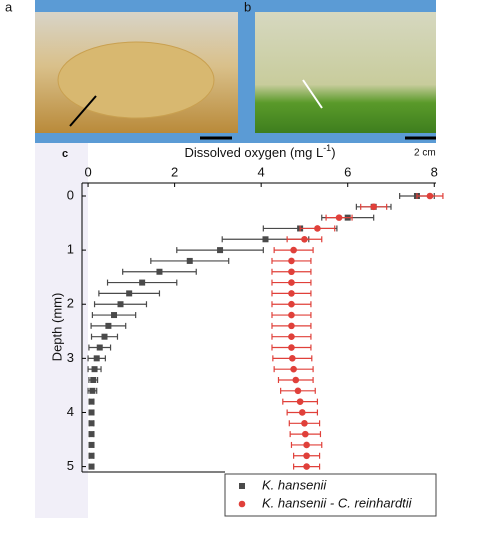 This screenshot has width=500, height=542. I want to click on panel-label: a, so click(9, 7).